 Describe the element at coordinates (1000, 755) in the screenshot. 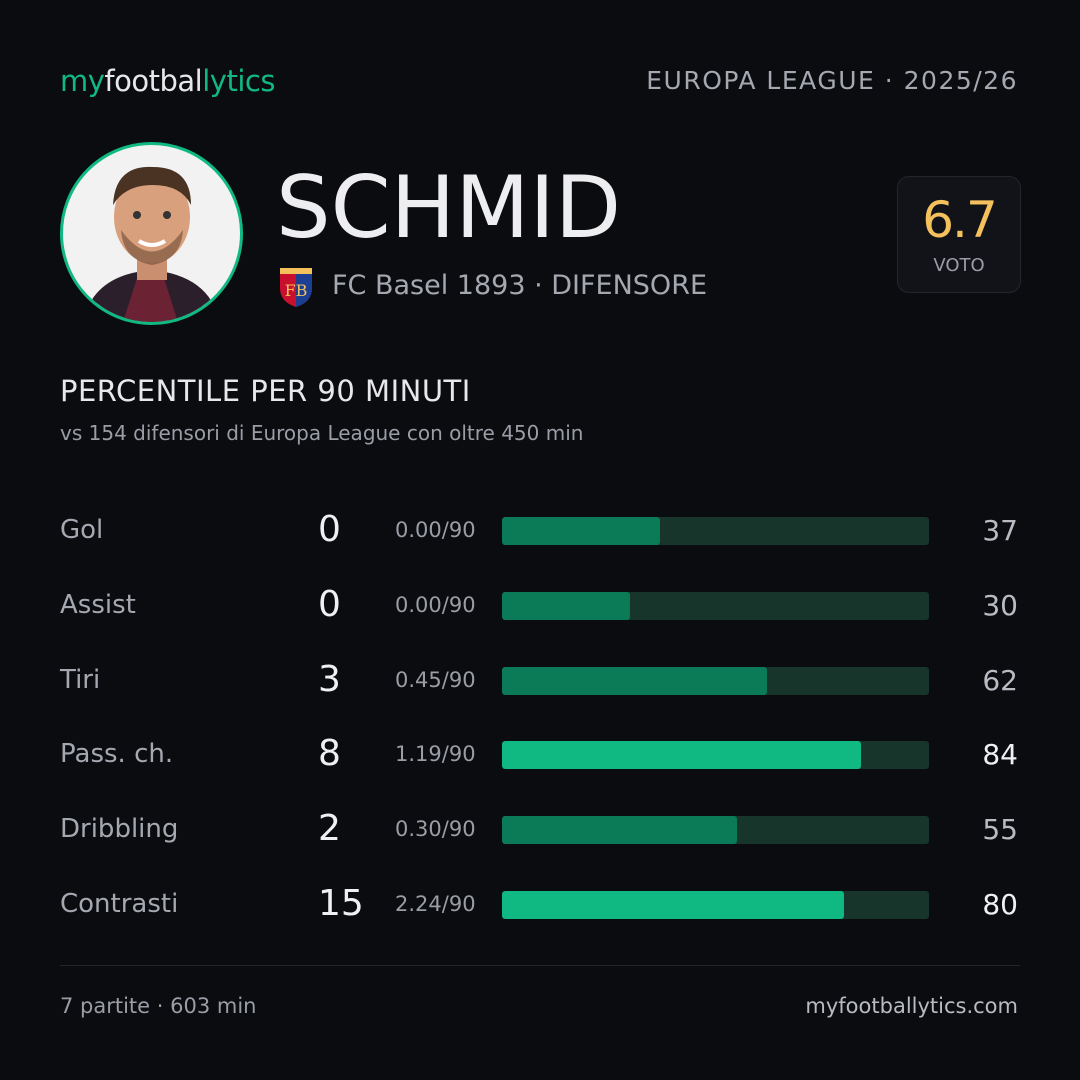

I see `stat-percentile: 84` at that location.